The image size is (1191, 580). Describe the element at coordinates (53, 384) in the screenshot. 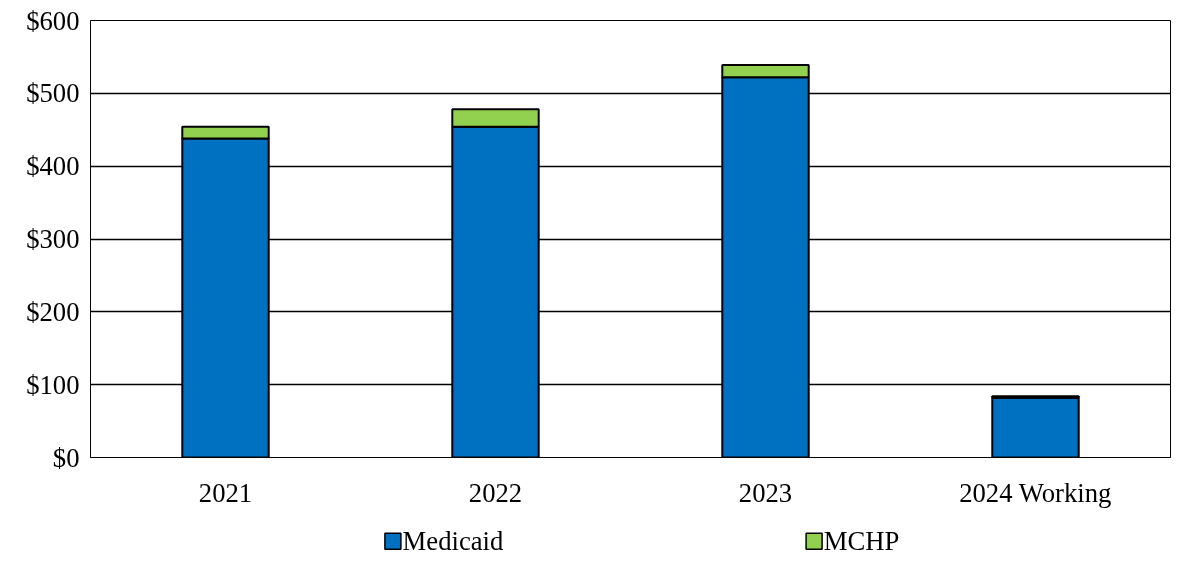

I see `y-tick-label: $100` at that location.